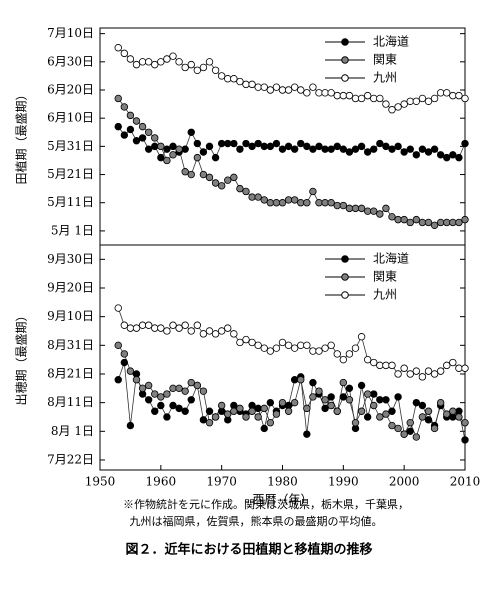  Describe the element at coordinates (70, 118) in the screenshot. I see `y-tick-label: 6月10日` at that location.